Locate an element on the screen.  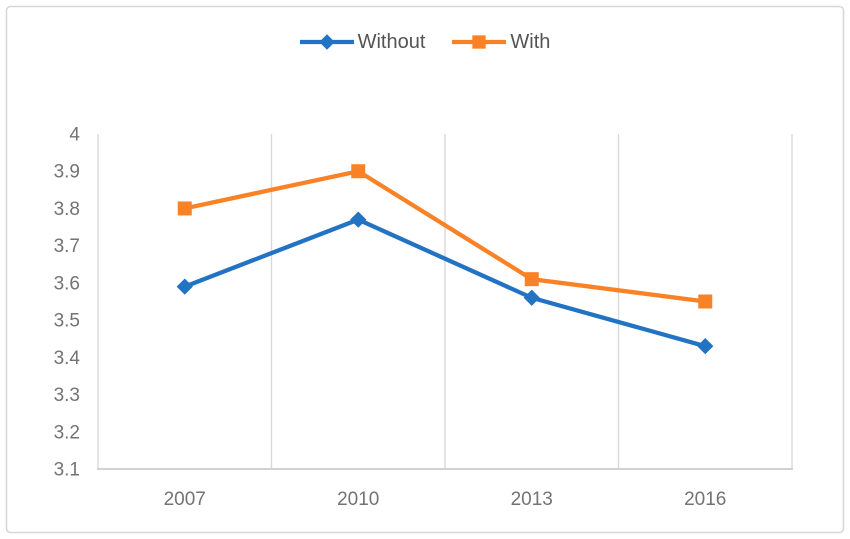
svg-text: 2016 is located at coordinates (705, 499).